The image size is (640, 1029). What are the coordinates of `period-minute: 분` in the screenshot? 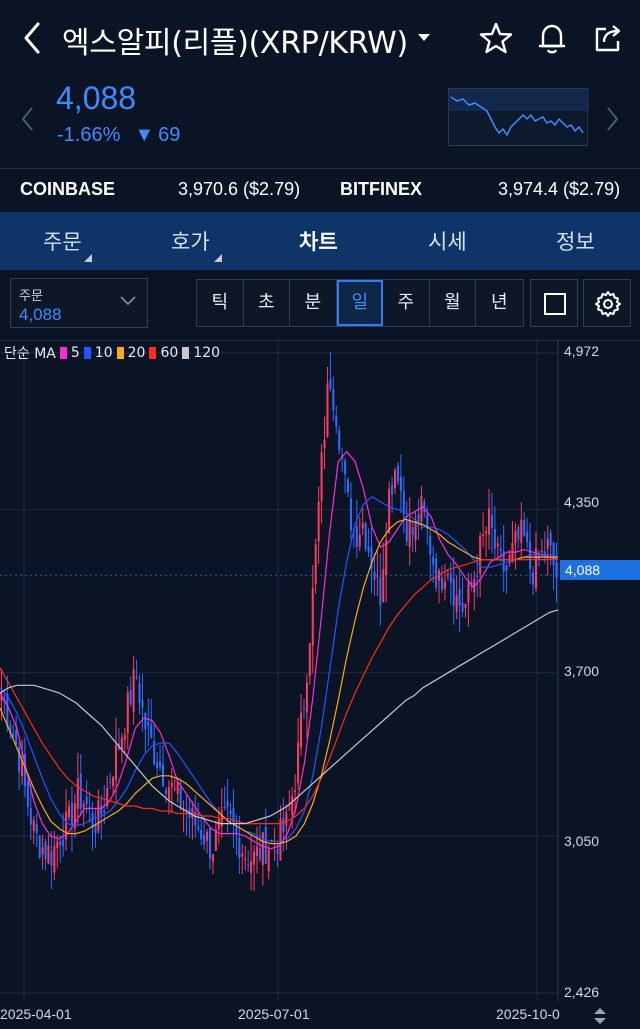 It's located at (313, 303).